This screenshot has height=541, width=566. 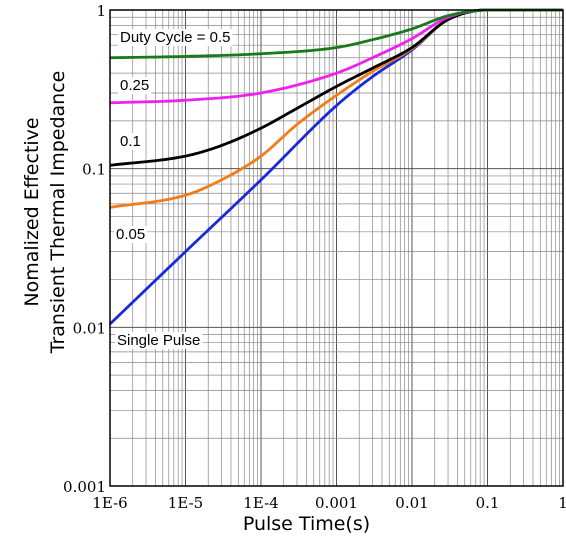 I want to click on x-tick-label: 0.001, so click(x=336, y=503).